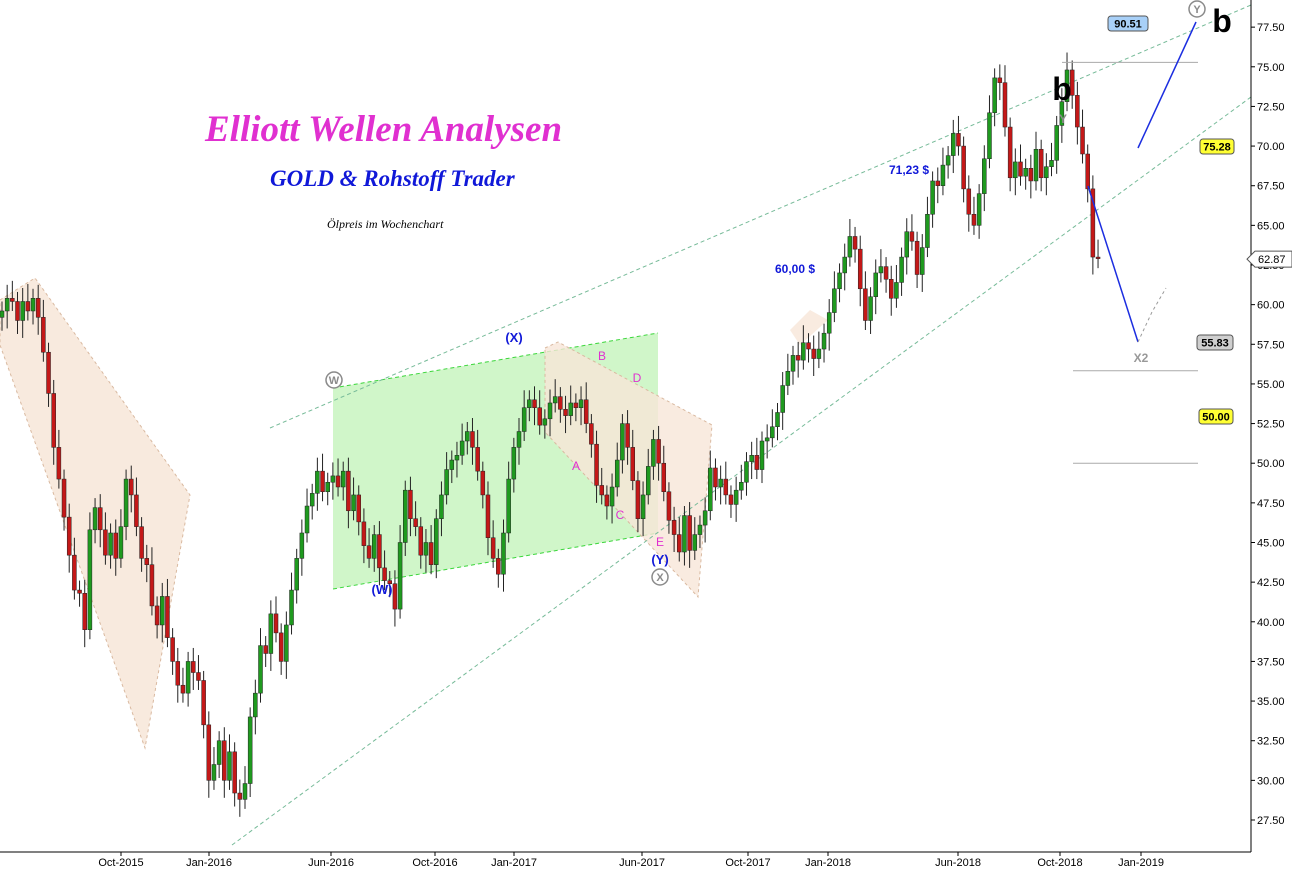 This screenshot has height=869, width=1292. What do you see at coordinates (1271, 107) in the screenshot?
I see `y-tick-label: 72.50` at bounding box center [1271, 107].